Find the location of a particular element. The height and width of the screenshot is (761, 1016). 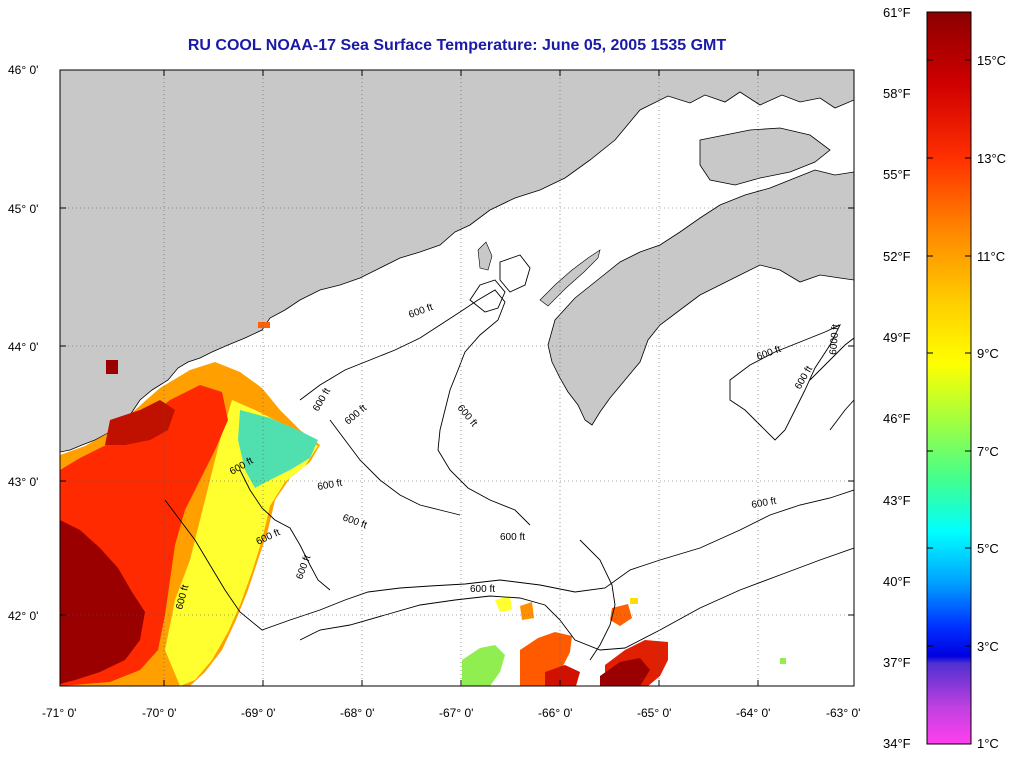

lon-label-63: -63° 0' is located at coordinates (843, 713).